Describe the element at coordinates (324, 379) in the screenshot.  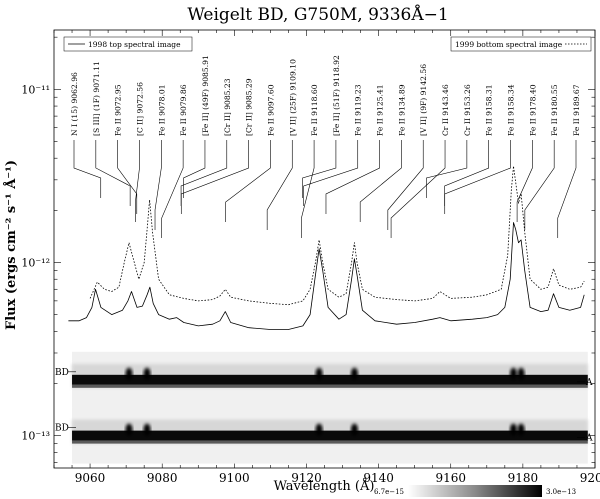
I see `spectral-image-1: BD A` at that location.